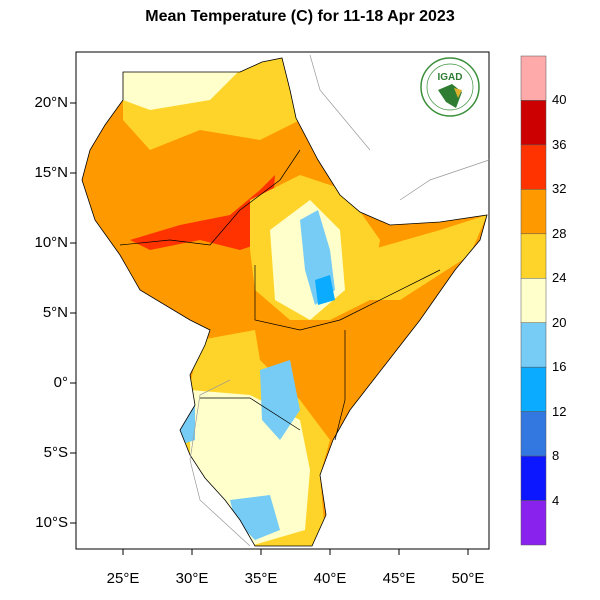 Image resolution: width=600 pixels, height=600 pixels. I want to click on lon-label: 50°E, so click(468, 578).